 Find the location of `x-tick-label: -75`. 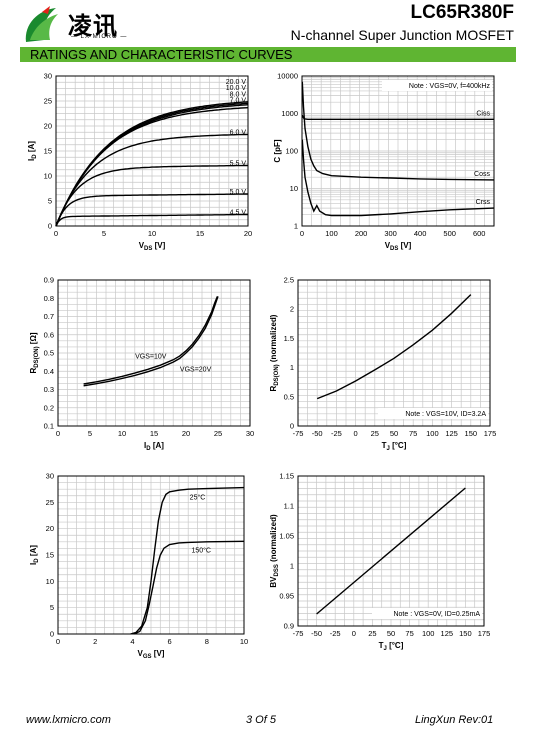

x-tick-label: -75 is located at coordinates (298, 433).